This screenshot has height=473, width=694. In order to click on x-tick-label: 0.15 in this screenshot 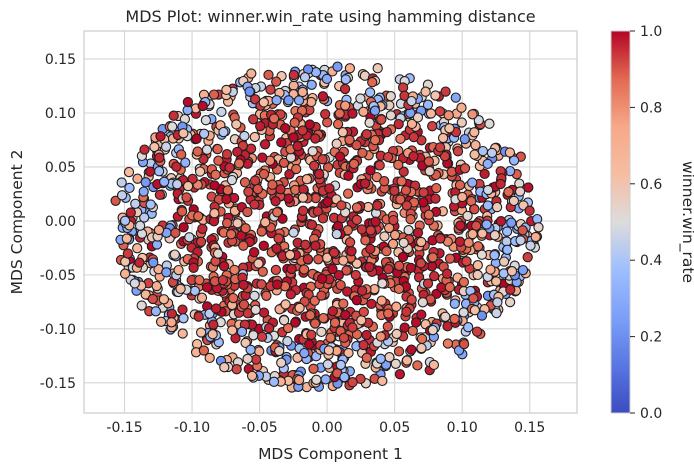, I will do `click(529, 428)`.